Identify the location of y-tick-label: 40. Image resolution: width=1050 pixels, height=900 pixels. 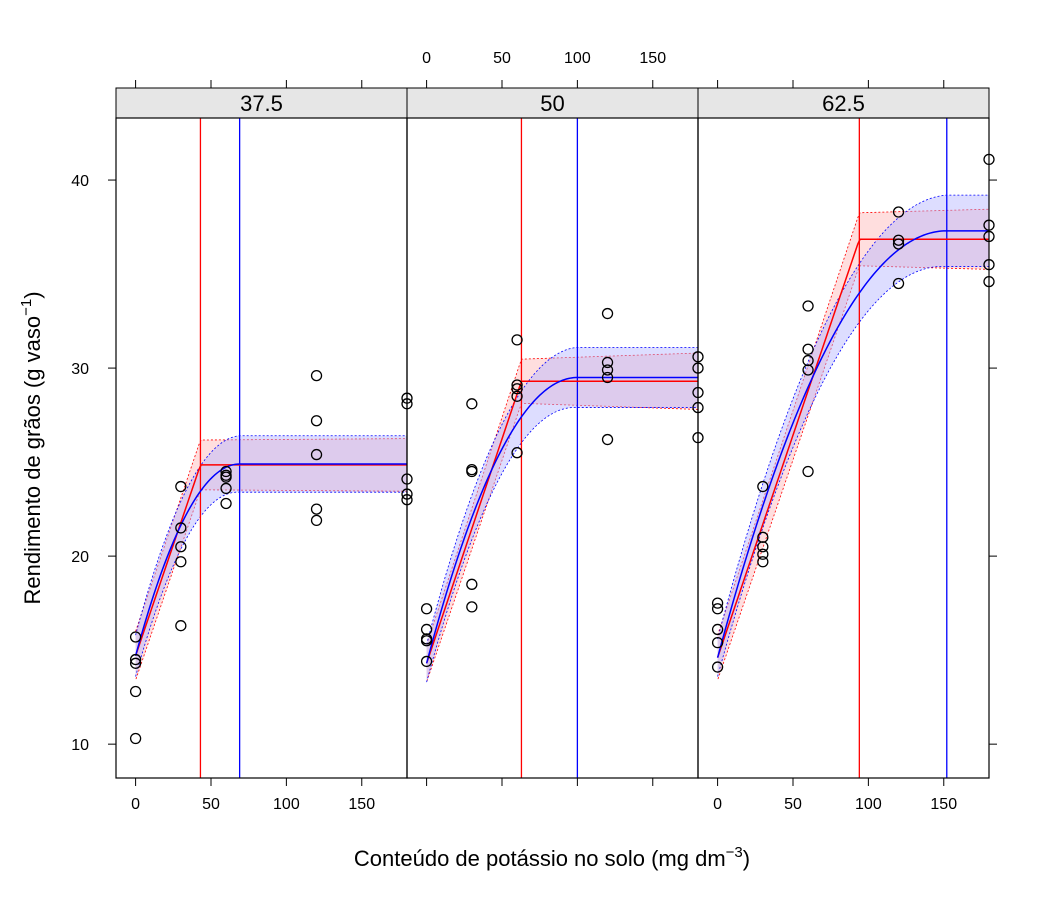
(80, 181).